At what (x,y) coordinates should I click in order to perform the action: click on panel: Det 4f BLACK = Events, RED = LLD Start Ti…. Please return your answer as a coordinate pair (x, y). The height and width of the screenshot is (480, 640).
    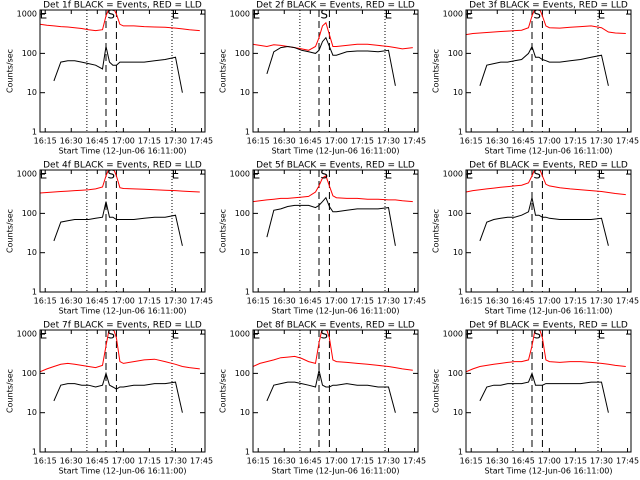
    Looking at the image, I should click on (110, 238).